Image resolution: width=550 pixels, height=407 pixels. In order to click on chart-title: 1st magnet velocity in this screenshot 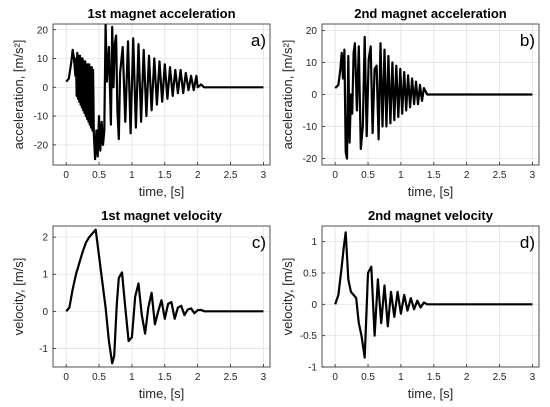, I will do `click(161, 215)`.